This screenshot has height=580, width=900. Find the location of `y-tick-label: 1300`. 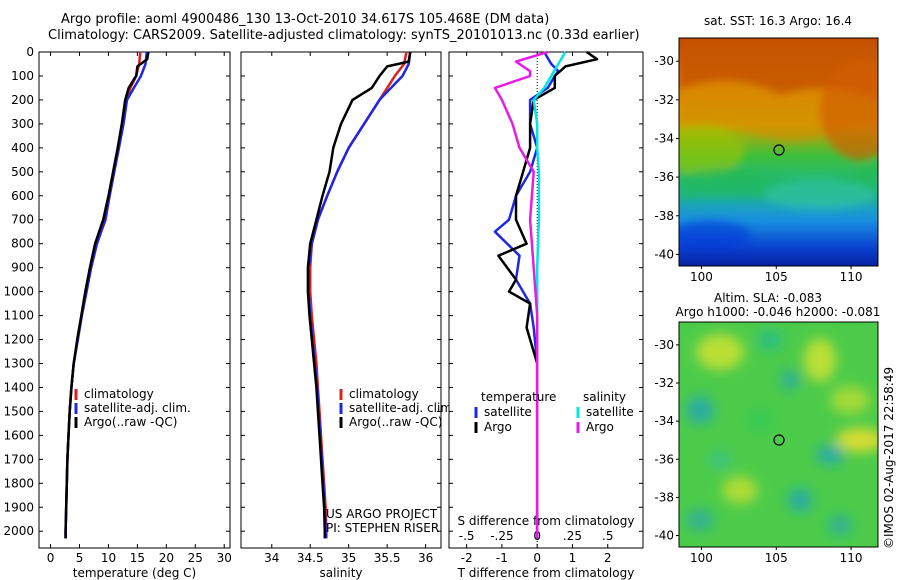

y-tick-label: 1300 is located at coordinates (18, 363).